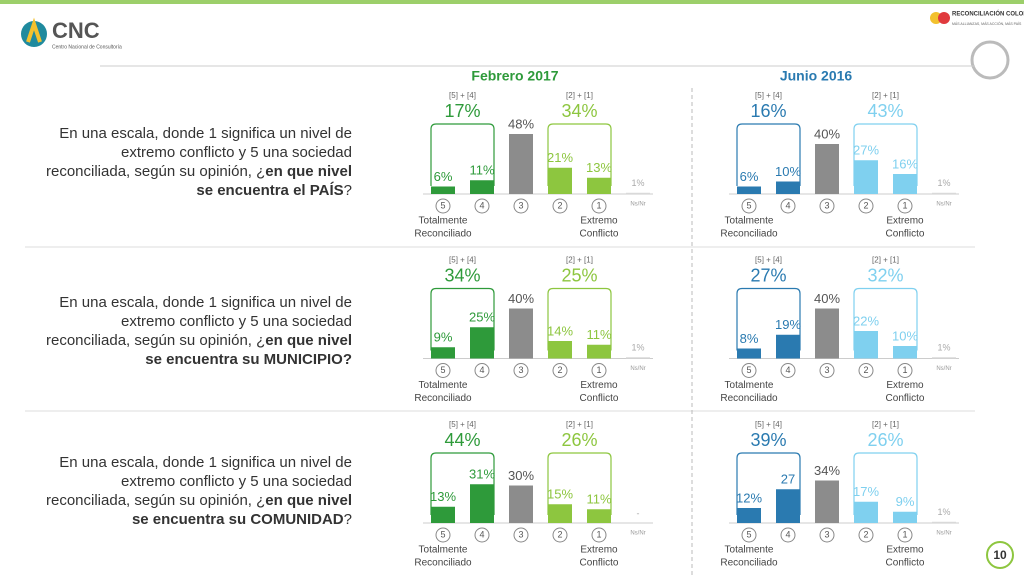 The width and height of the screenshot is (1024, 576). What do you see at coordinates (482, 317) in the screenshot?
I see `value-label: 25%` at bounding box center [482, 317].